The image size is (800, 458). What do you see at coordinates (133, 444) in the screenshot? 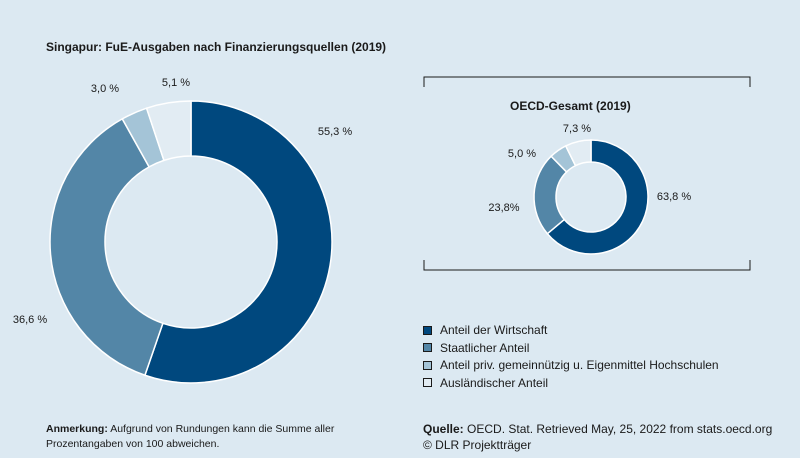
I see `footnote-text-2: Prozentangaben von 100 abweichen.` at bounding box center [133, 444].